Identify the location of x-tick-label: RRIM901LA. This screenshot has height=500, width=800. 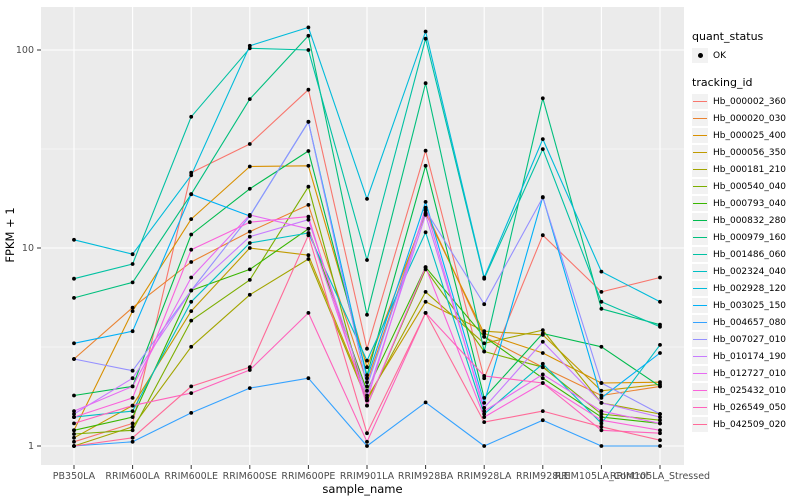
(367, 476).